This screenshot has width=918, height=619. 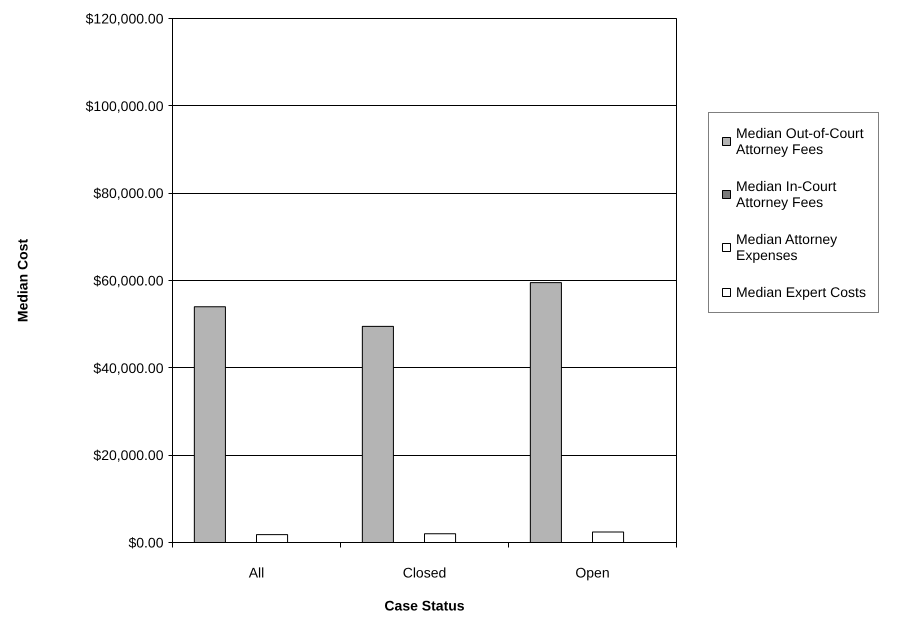 I want to click on x-axis-title: Case Status, so click(x=424, y=606).